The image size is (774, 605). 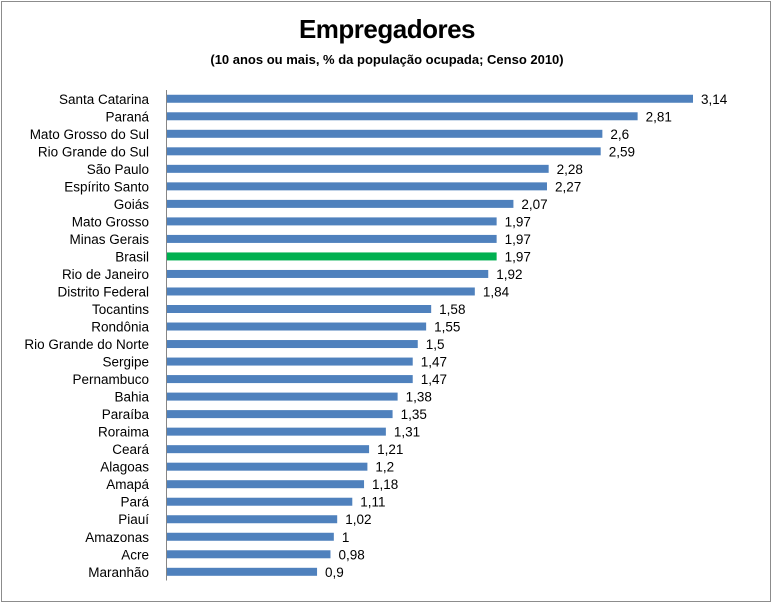 What do you see at coordinates (351, 554) in the screenshot?
I see `data-label: 0,98` at bounding box center [351, 554].